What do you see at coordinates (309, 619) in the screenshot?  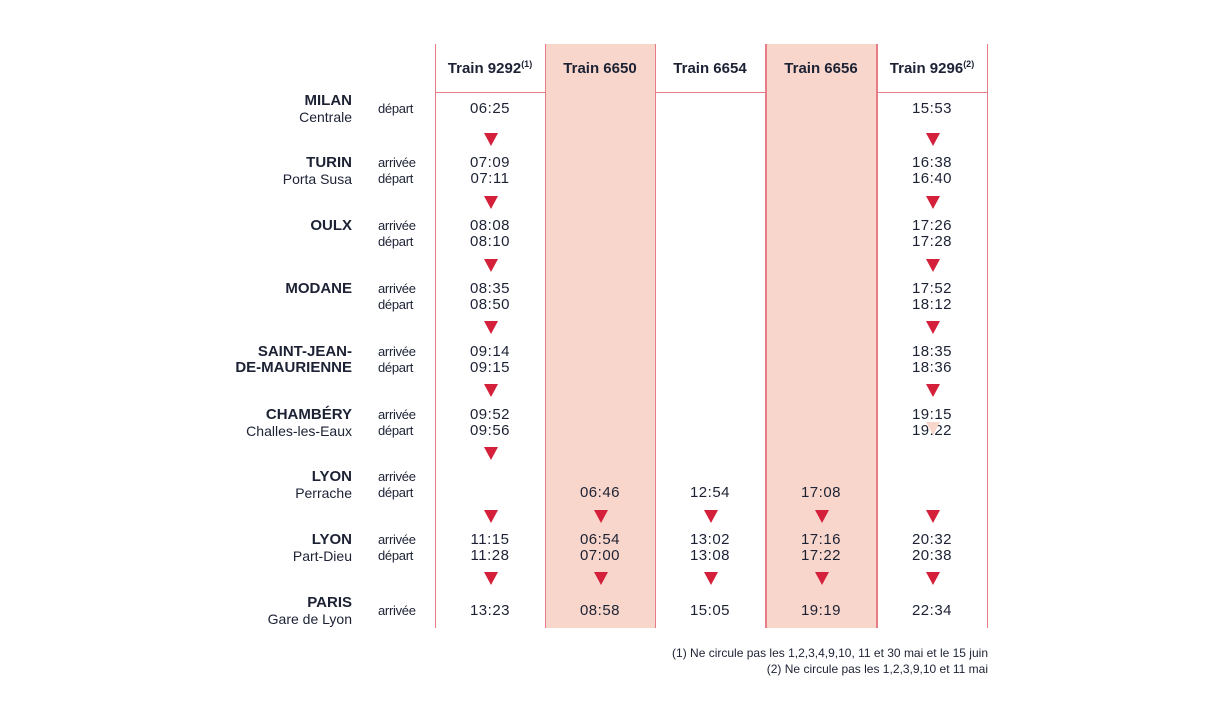 I see `station-sub: Gare de Lyon` at bounding box center [309, 619].